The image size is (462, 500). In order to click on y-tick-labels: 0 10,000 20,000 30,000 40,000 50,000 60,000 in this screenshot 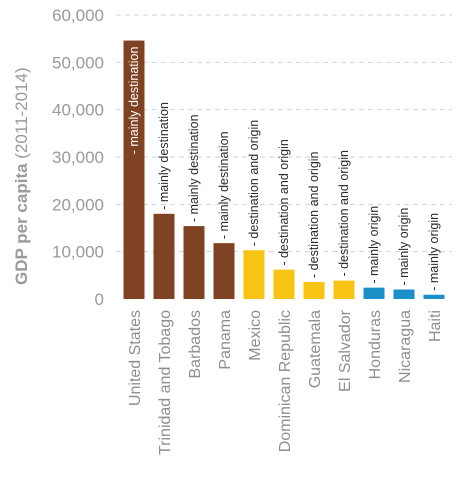, I will do `click(78, 157)`.